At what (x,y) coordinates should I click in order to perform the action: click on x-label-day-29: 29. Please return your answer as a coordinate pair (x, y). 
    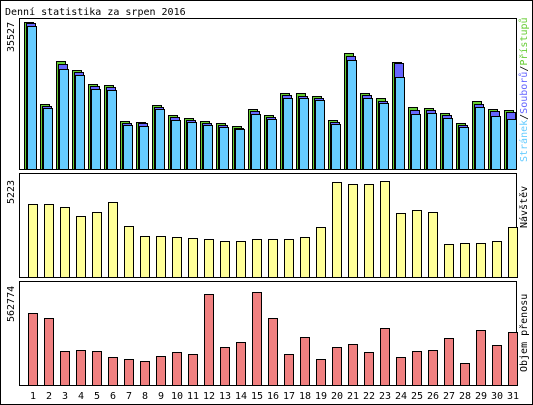
    Looking at the image, I should click on (481, 396).